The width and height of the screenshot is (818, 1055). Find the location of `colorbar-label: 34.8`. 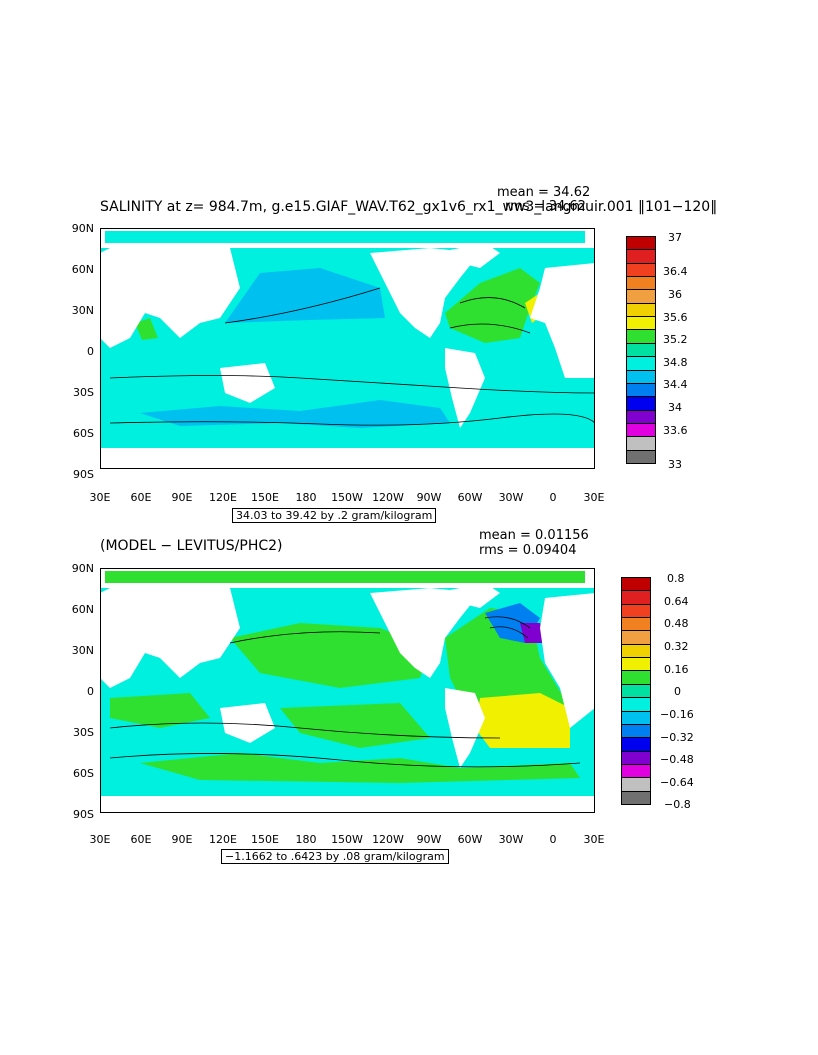

colorbar-label: 34.8 is located at coordinates (675, 362).